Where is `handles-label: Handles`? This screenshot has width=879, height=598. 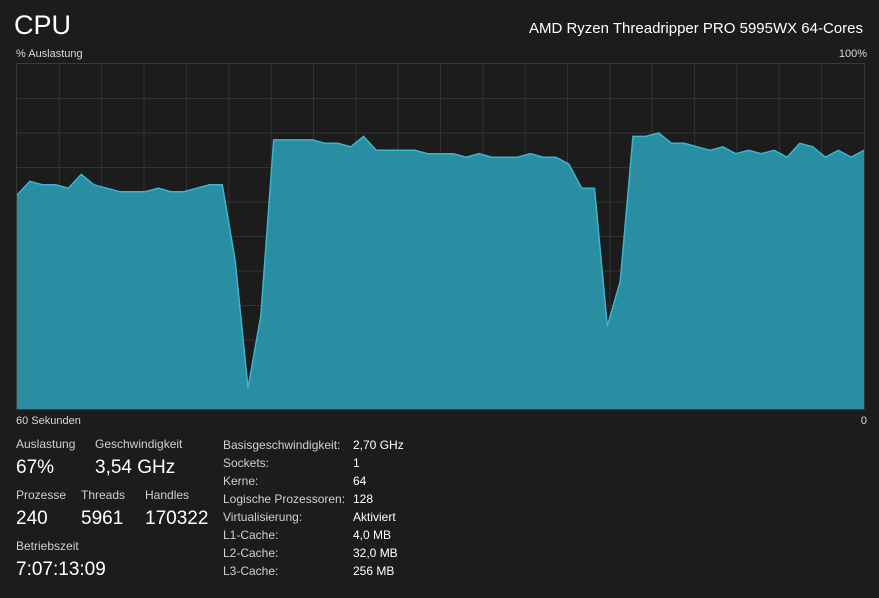 handles-label: Handles is located at coordinates (167, 495).